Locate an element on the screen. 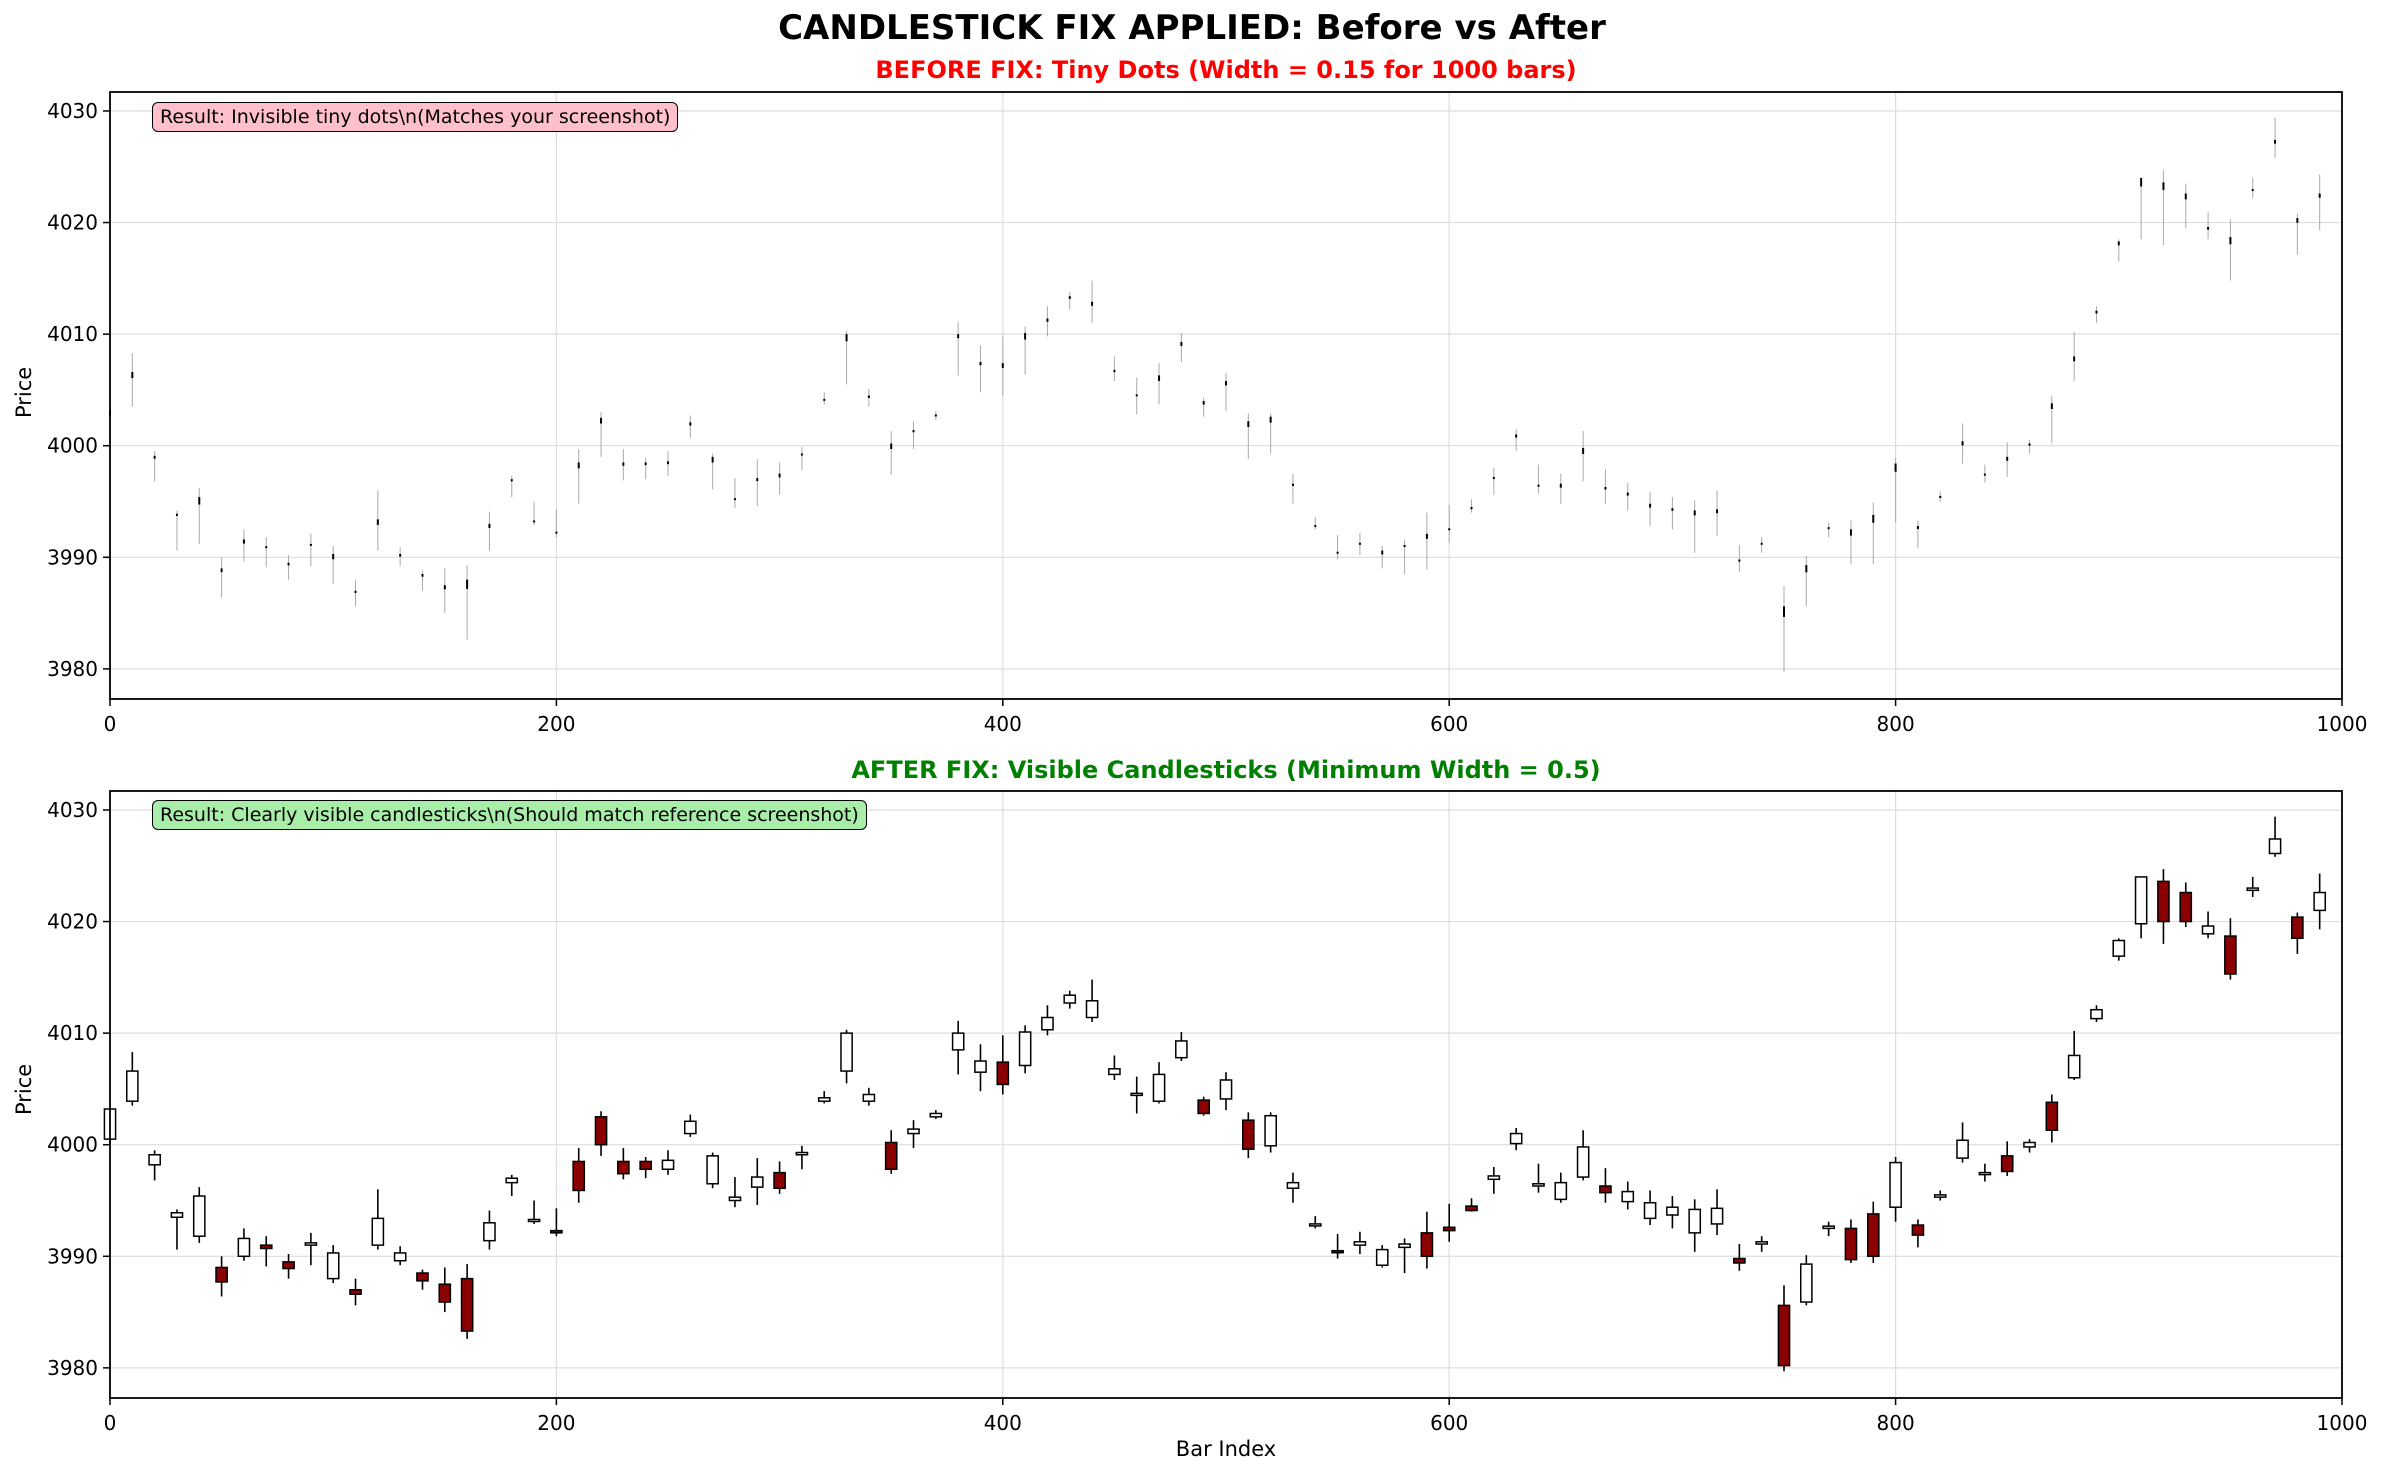 The width and height of the screenshot is (2384, 1475). after-fix-ylabel: Price is located at coordinates (24, 1089).